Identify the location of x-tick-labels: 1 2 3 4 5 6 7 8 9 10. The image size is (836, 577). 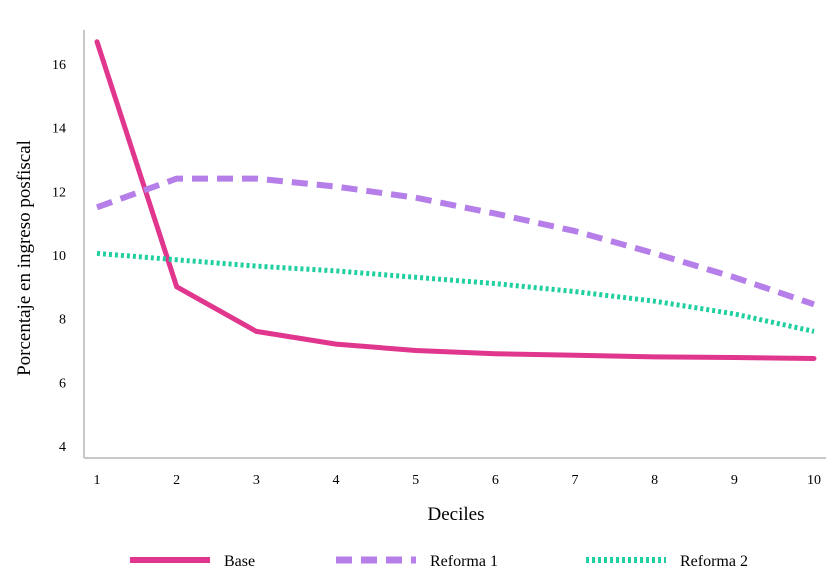
(458, 480).